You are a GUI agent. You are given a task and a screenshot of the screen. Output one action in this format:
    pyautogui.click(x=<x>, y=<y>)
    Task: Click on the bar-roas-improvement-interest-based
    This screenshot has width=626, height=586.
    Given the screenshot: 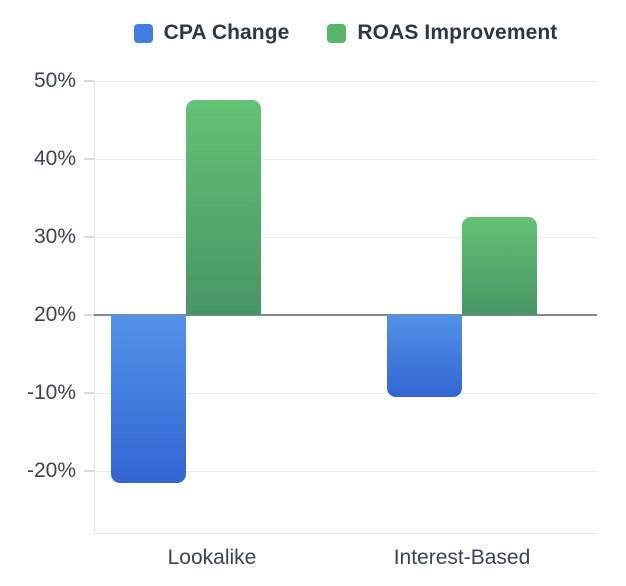 What is the action you would take?
    pyautogui.click(x=499, y=266)
    